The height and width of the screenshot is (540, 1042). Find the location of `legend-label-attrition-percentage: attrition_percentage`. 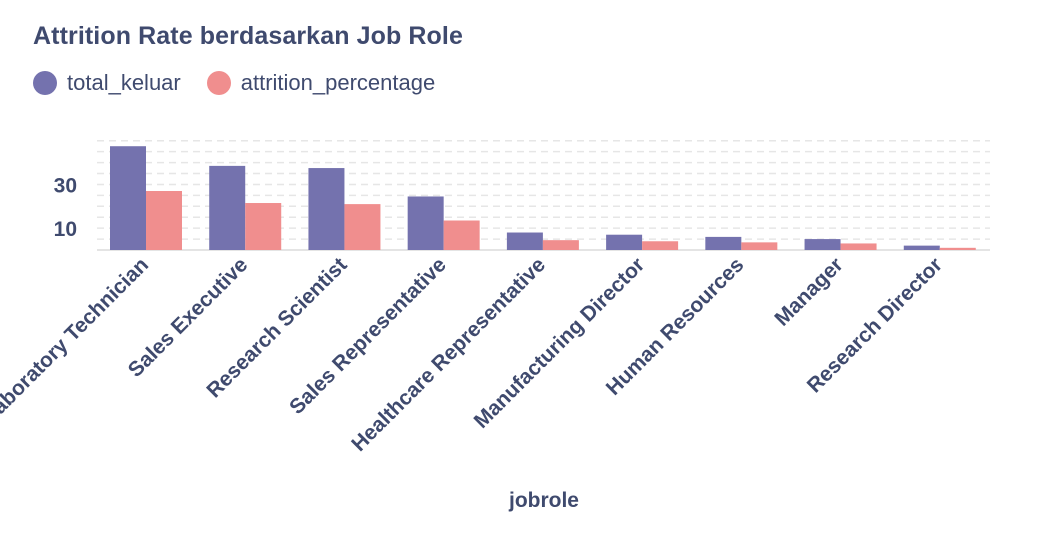

legend-label-attrition-percentage: attrition_percentage is located at coordinates (338, 82).